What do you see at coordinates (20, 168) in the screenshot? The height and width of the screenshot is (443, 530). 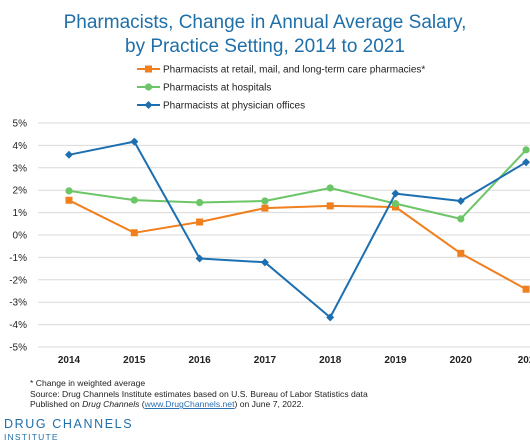 I see `y-tick-label: 3%` at bounding box center [20, 168].